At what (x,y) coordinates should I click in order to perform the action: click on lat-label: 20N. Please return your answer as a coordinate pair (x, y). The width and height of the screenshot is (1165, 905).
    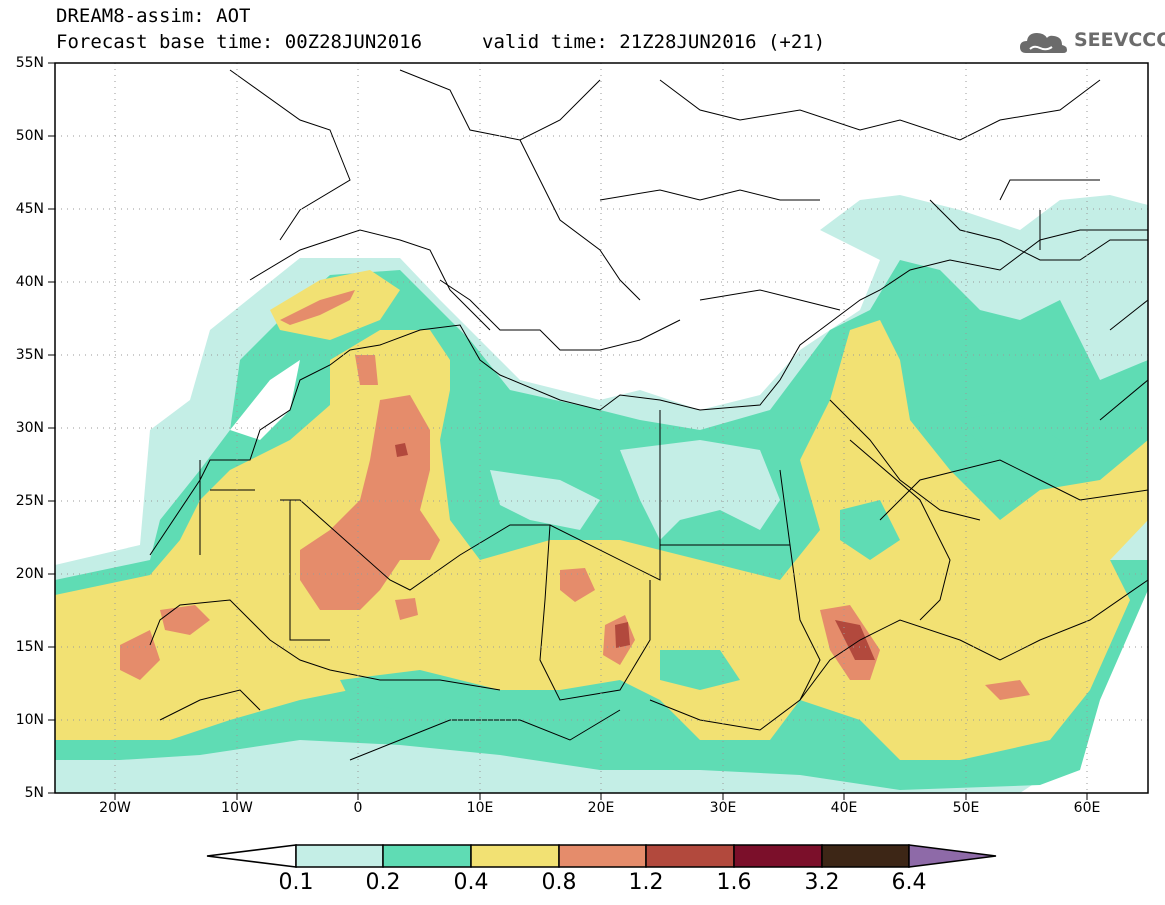
    Looking at the image, I should click on (29, 574).